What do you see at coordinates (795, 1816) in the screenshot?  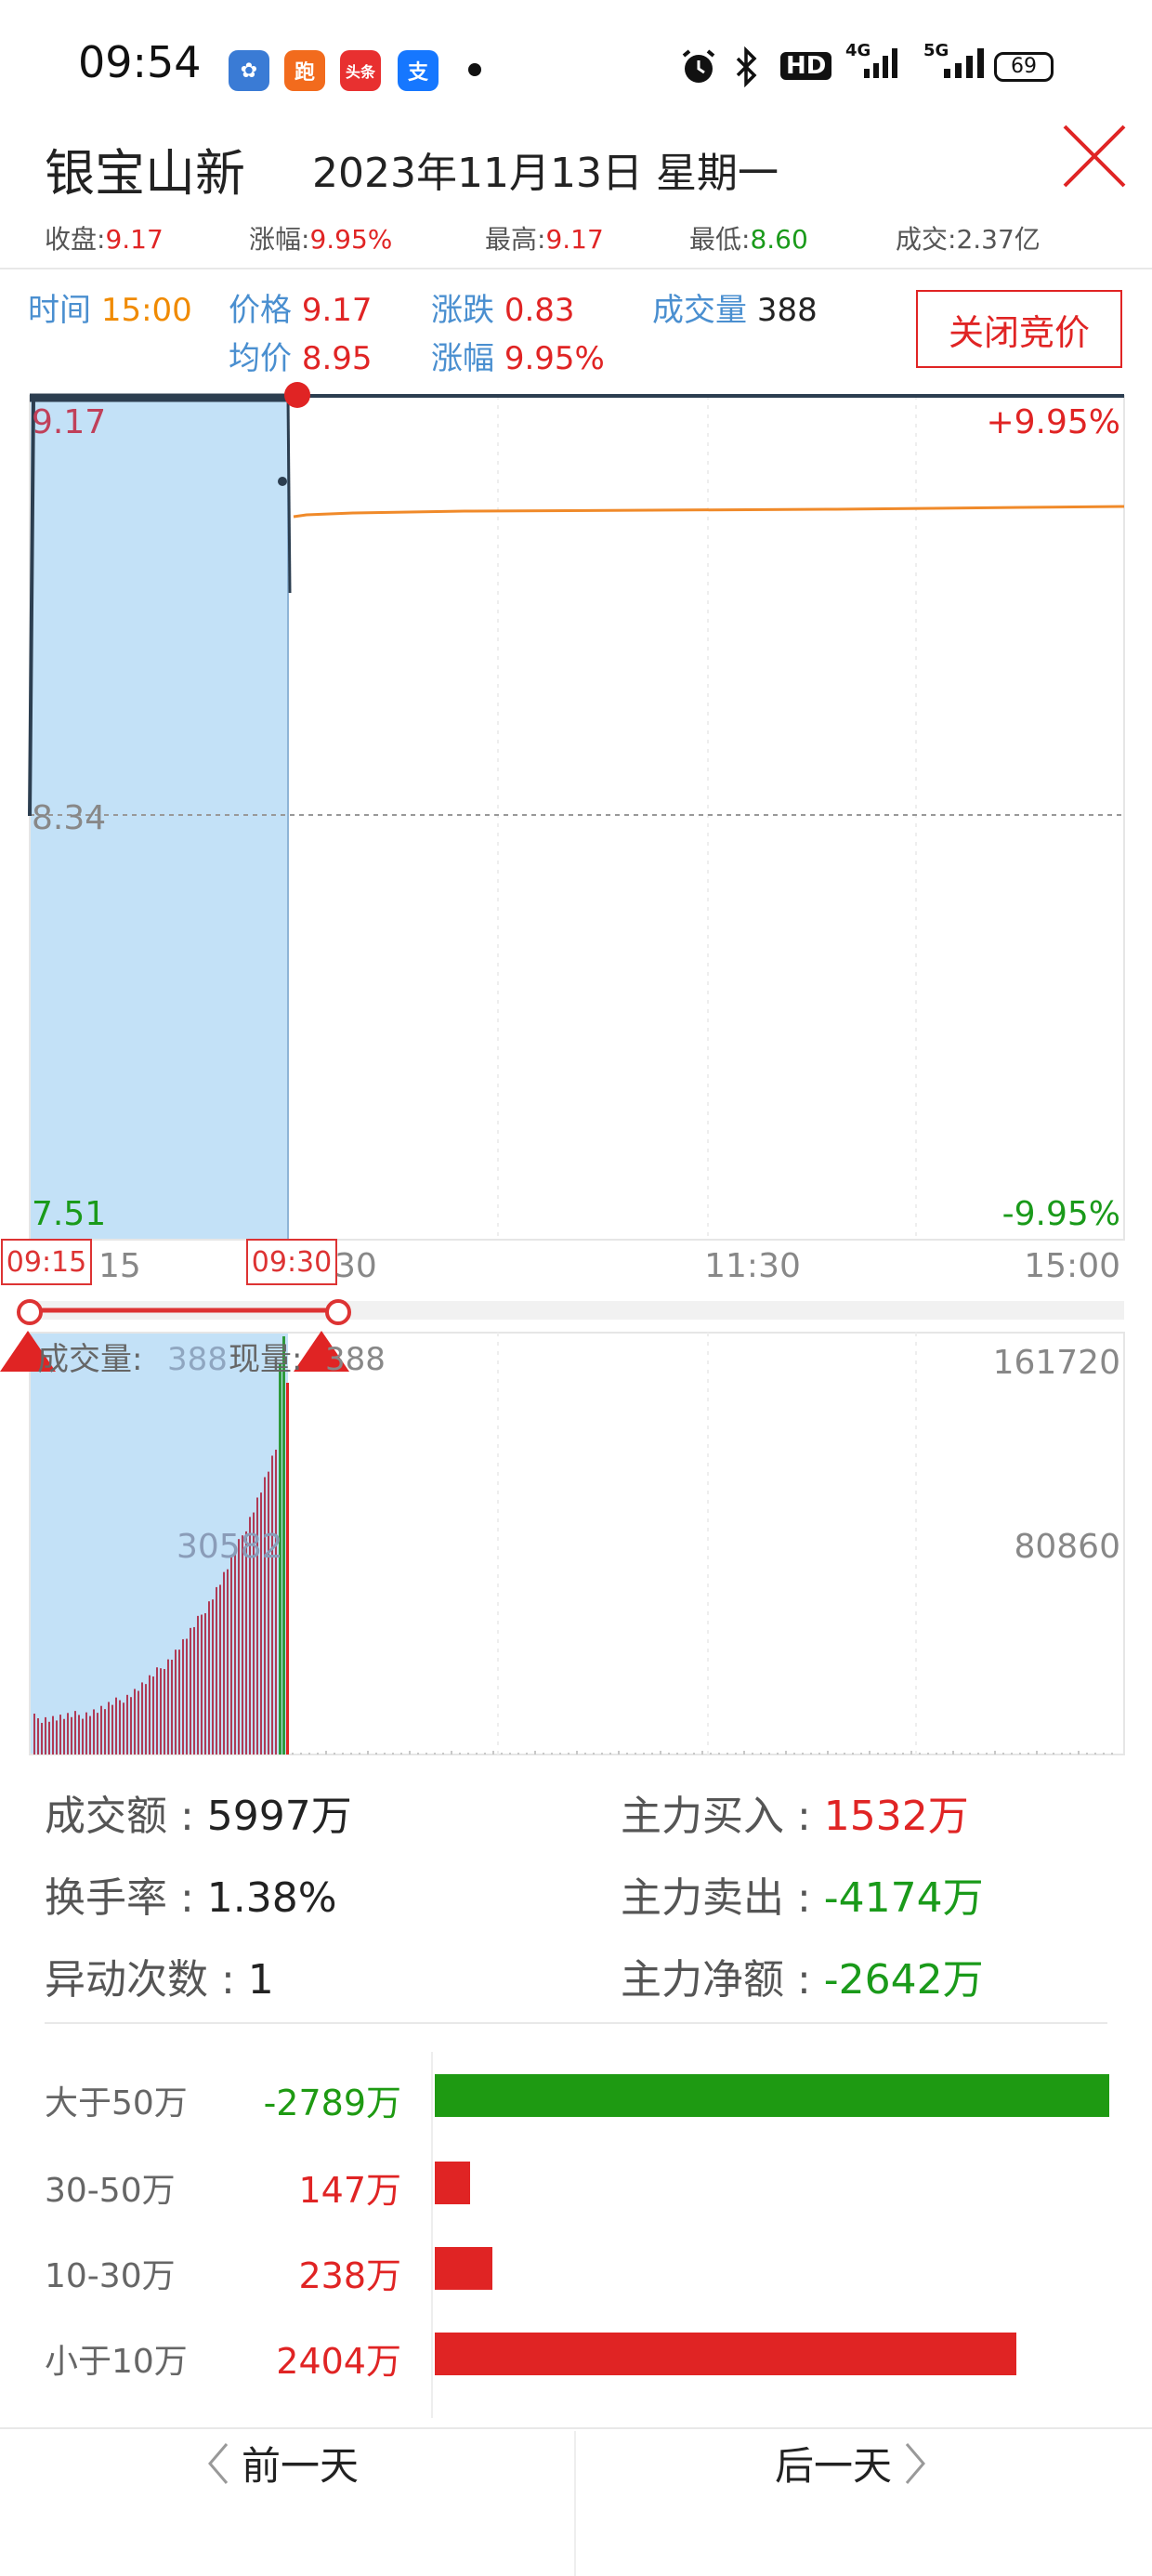 I see `stat-main-buy: 主力买入 : 1532万` at bounding box center [795, 1816].